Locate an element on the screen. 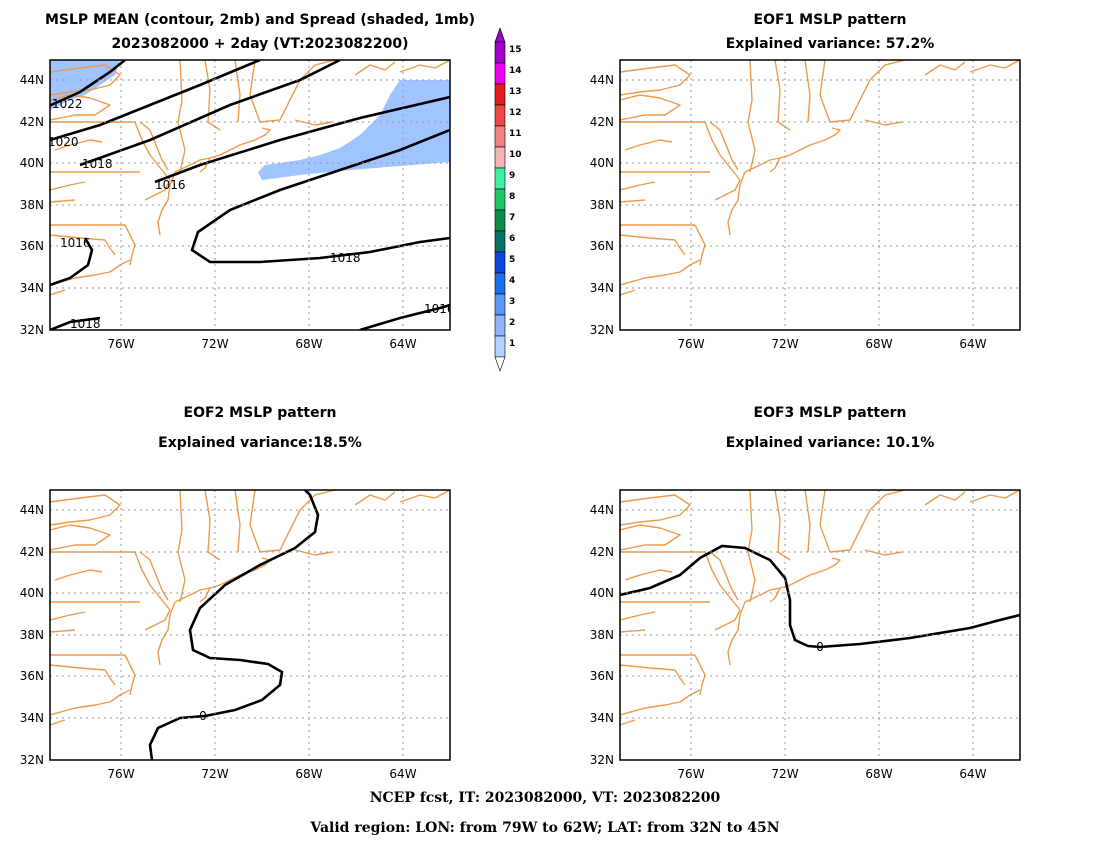 Image resolution: width=1100 pixels, height=850 pixels. panel3-lat-labels: 44N 42N 40N 38N 36N 34N 32N is located at coordinates (32, 635).